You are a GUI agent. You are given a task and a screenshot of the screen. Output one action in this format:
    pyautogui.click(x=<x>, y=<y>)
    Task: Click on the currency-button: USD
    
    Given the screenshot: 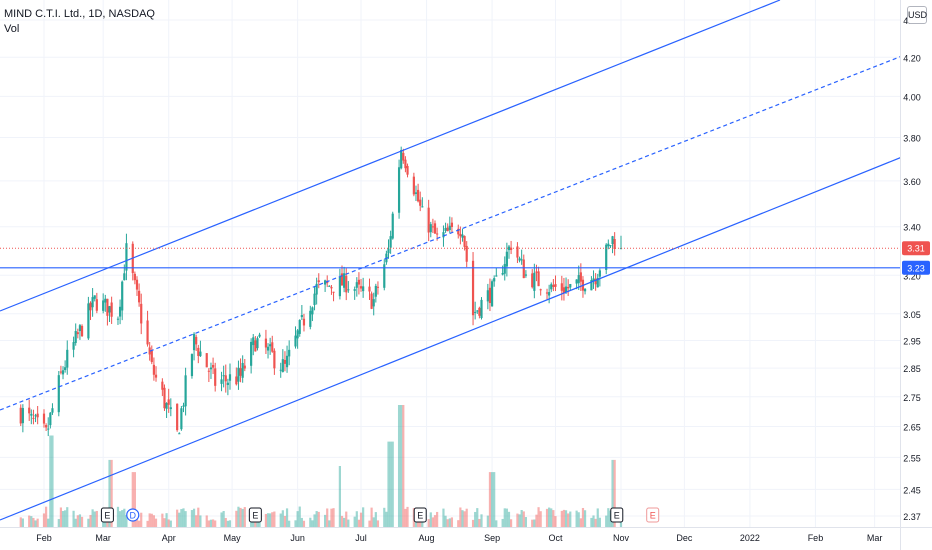 What is the action you would take?
    pyautogui.click(x=917, y=15)
    